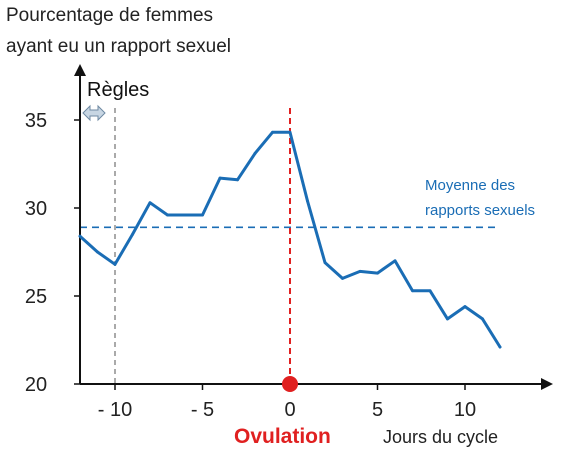 This screenshot has height=472, width=580. I want to click on x-axis-label: Jours du cycle, so click(440, 437).